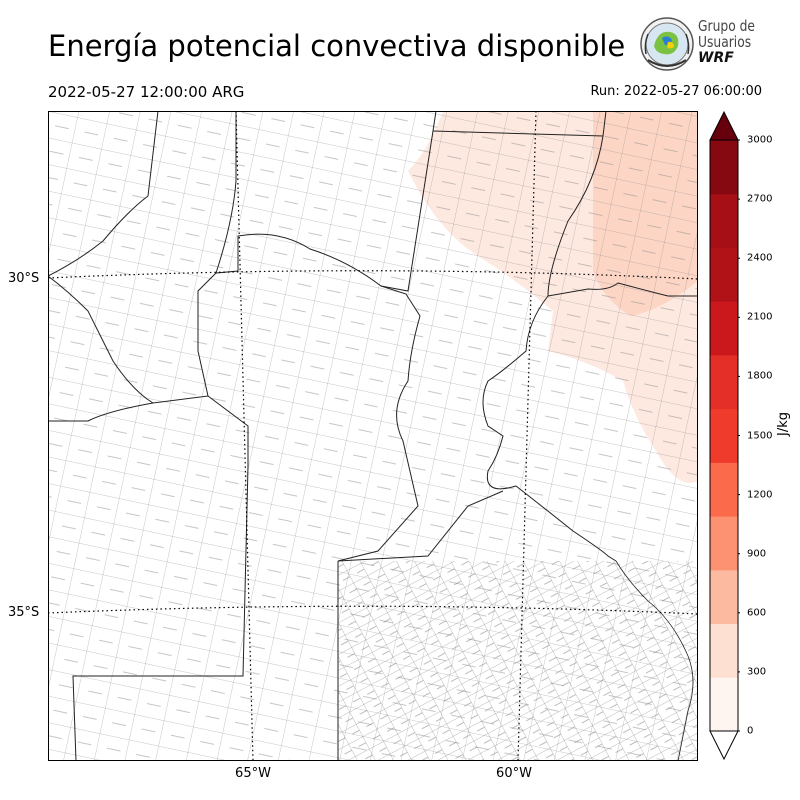 Image resolution: width=800 pixels, height=800 pixels. What do you see at coordinates (253, 773) in the screenshot?
I see `lon-label-65w: 65°W` at bounding box center [253, 773].